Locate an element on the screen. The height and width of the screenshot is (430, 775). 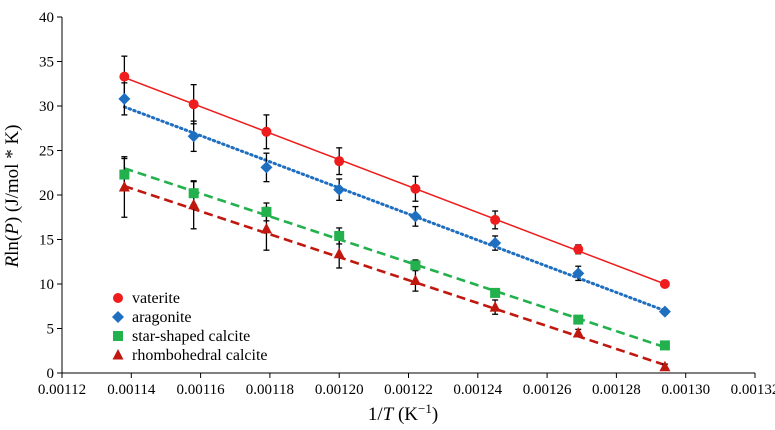
x-tick-label: 0.00132 is located at coordinates (753, 390).